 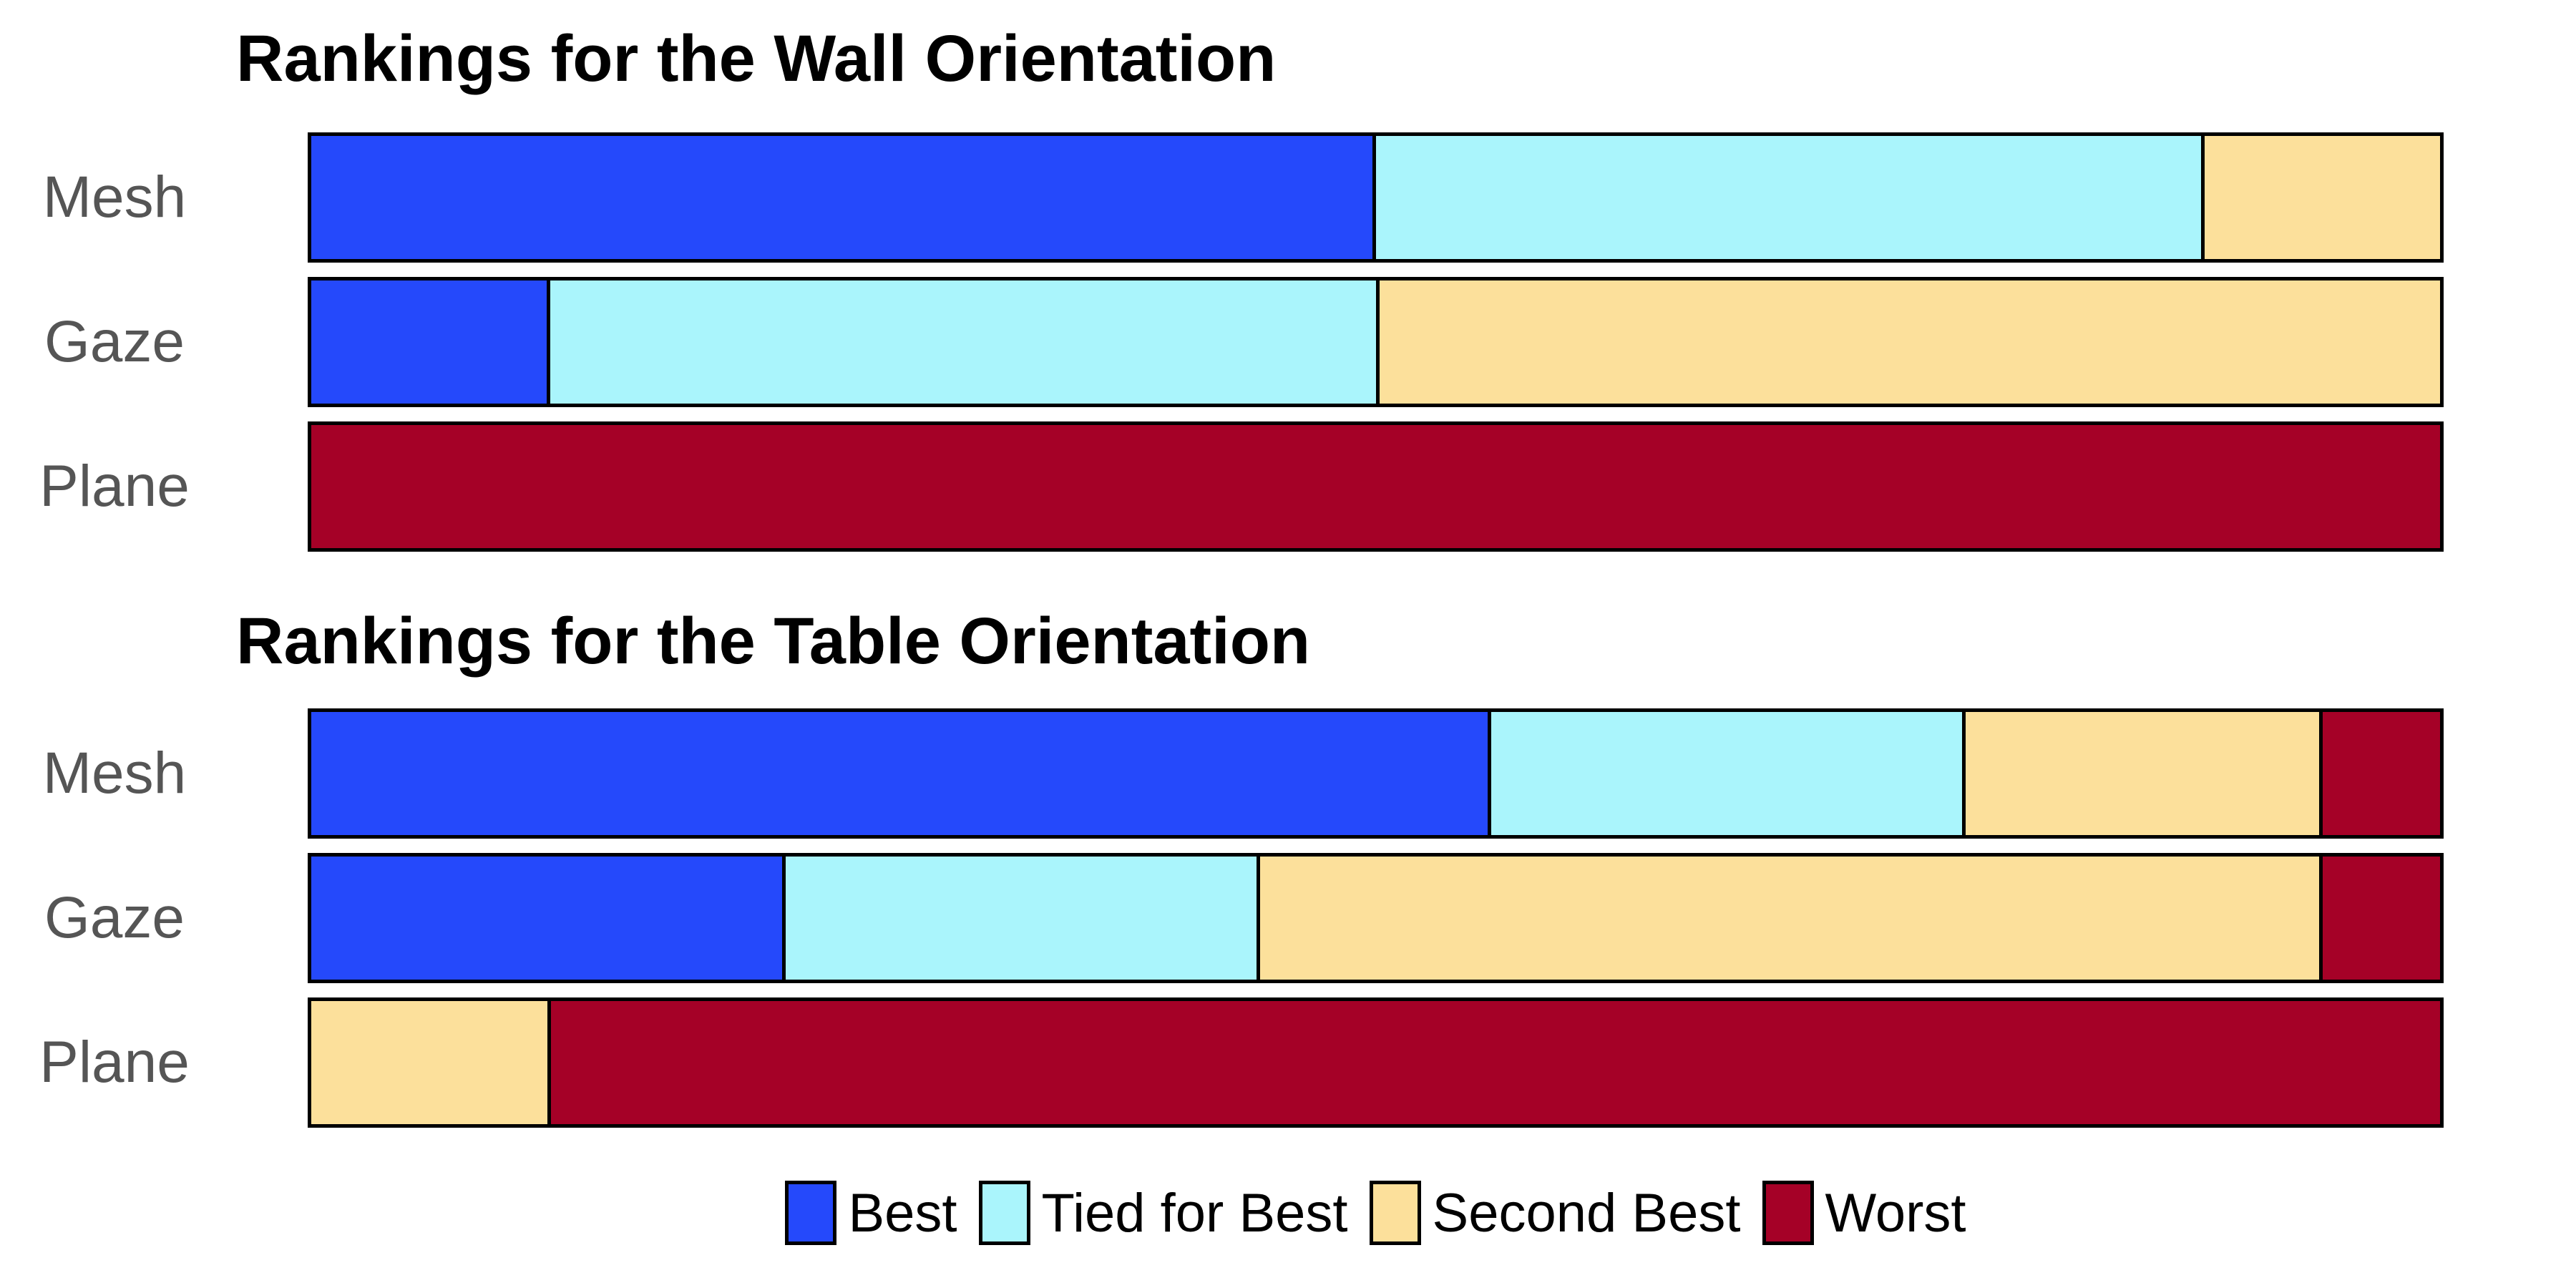 What do you see at coordinates (773, 641) in the screenshot?
I see `chart-title-table: Rankings for the Table Orientation` at bounding box center [773, 641].